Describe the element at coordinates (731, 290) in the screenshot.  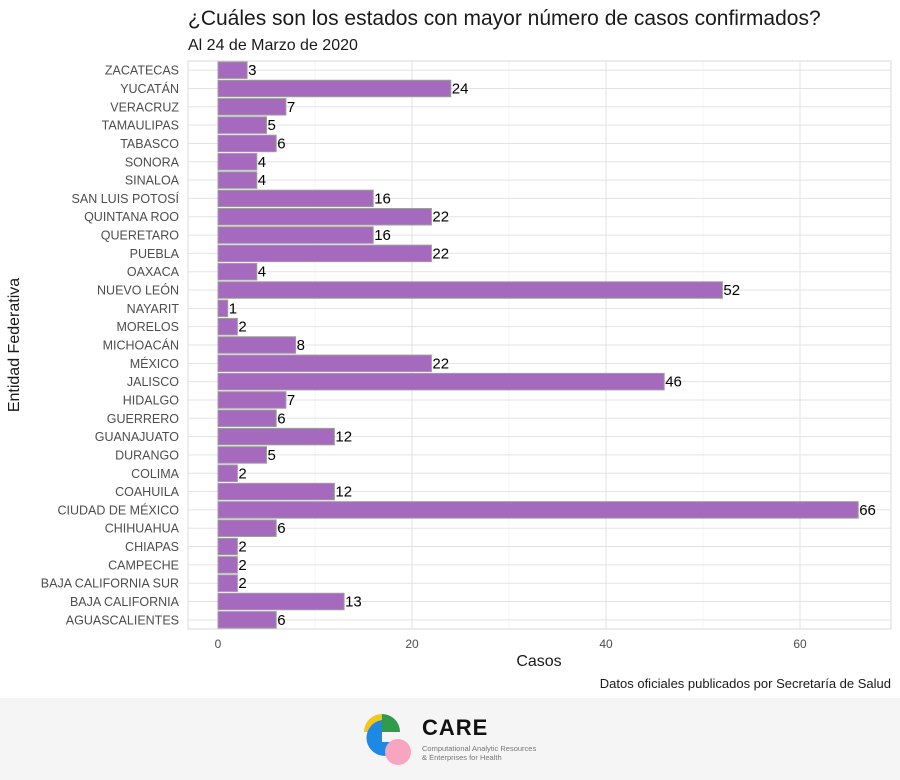
I see `value-label: 52` at that location.